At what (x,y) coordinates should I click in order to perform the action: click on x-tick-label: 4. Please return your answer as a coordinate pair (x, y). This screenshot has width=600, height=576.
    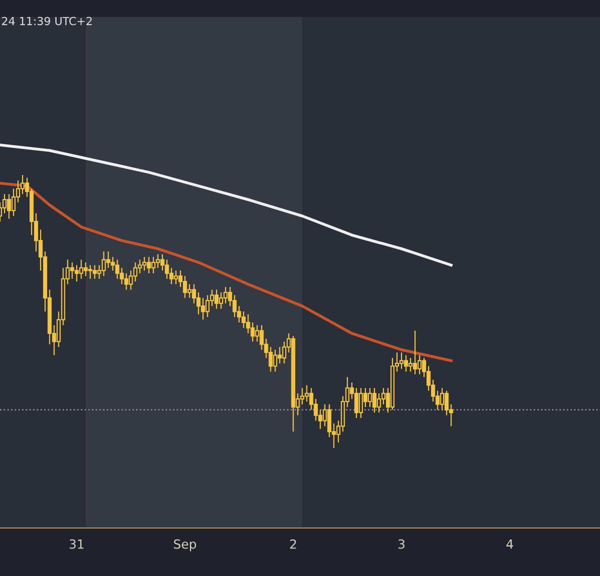
    Looking at the image, I should click on (510, 544).